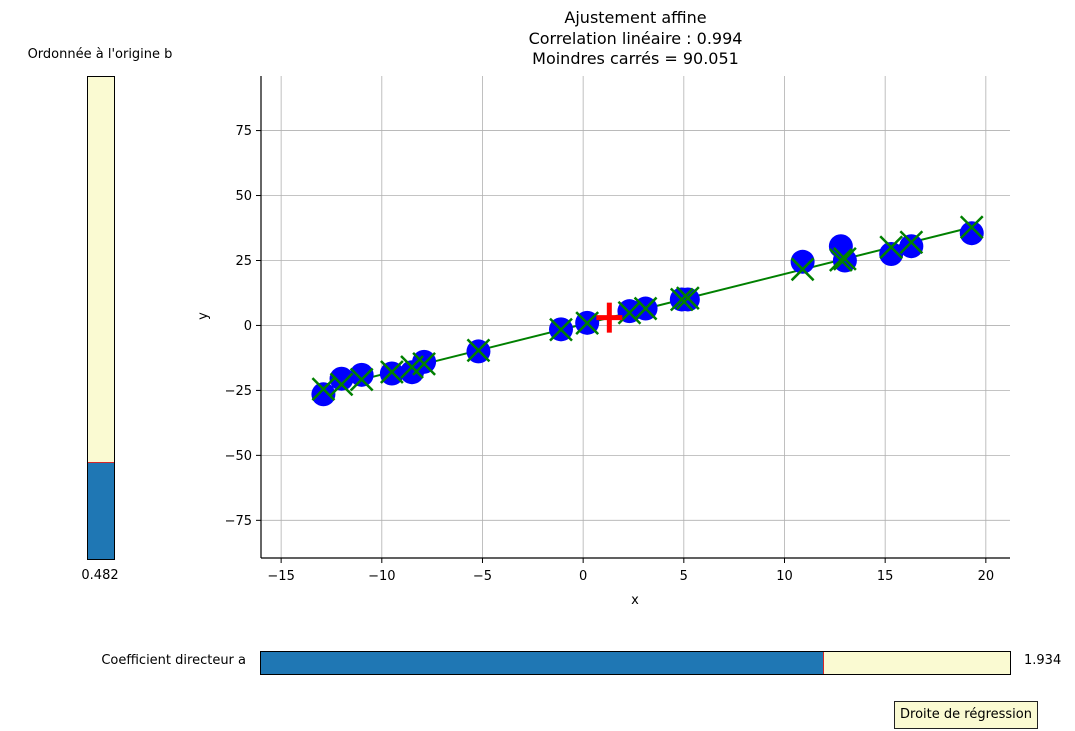  What do you see at coordinates (100, 54) in the screenshot?
I see `intercept-slider-label: Ordonnée à l'origine b` at bounding box center [100, 54].